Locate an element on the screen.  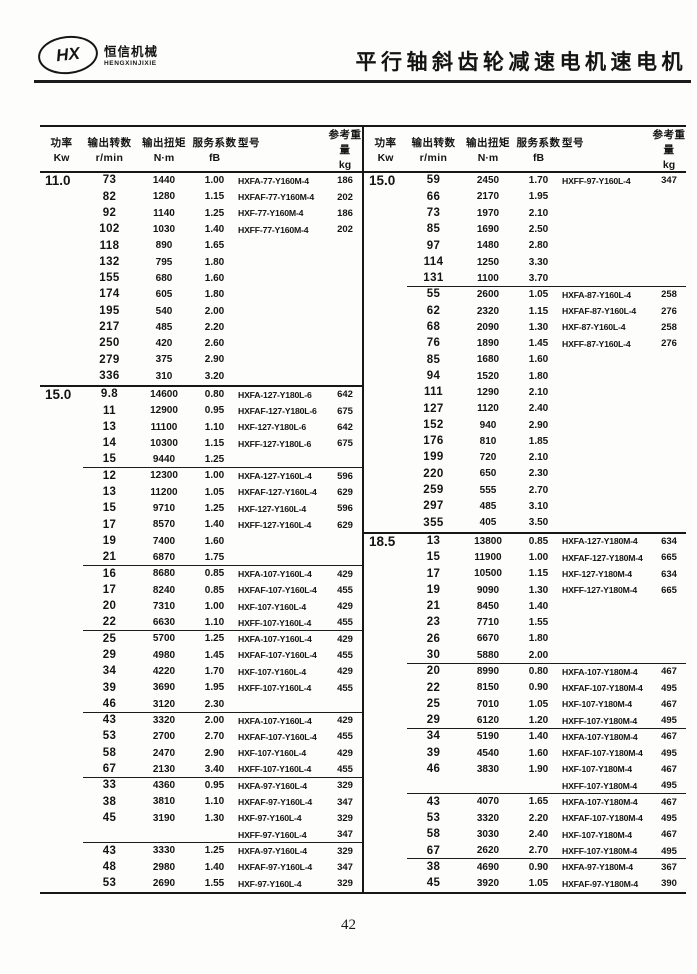
fb-cell: 2.60 is located at coordinates (214, 344).